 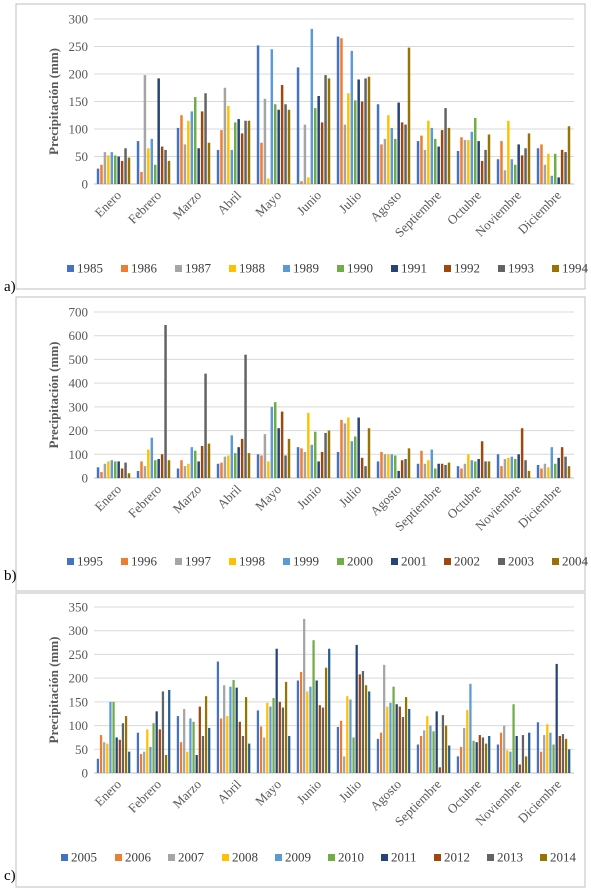 I want to click on bar-2010-abril, so click(x=233, y=726).